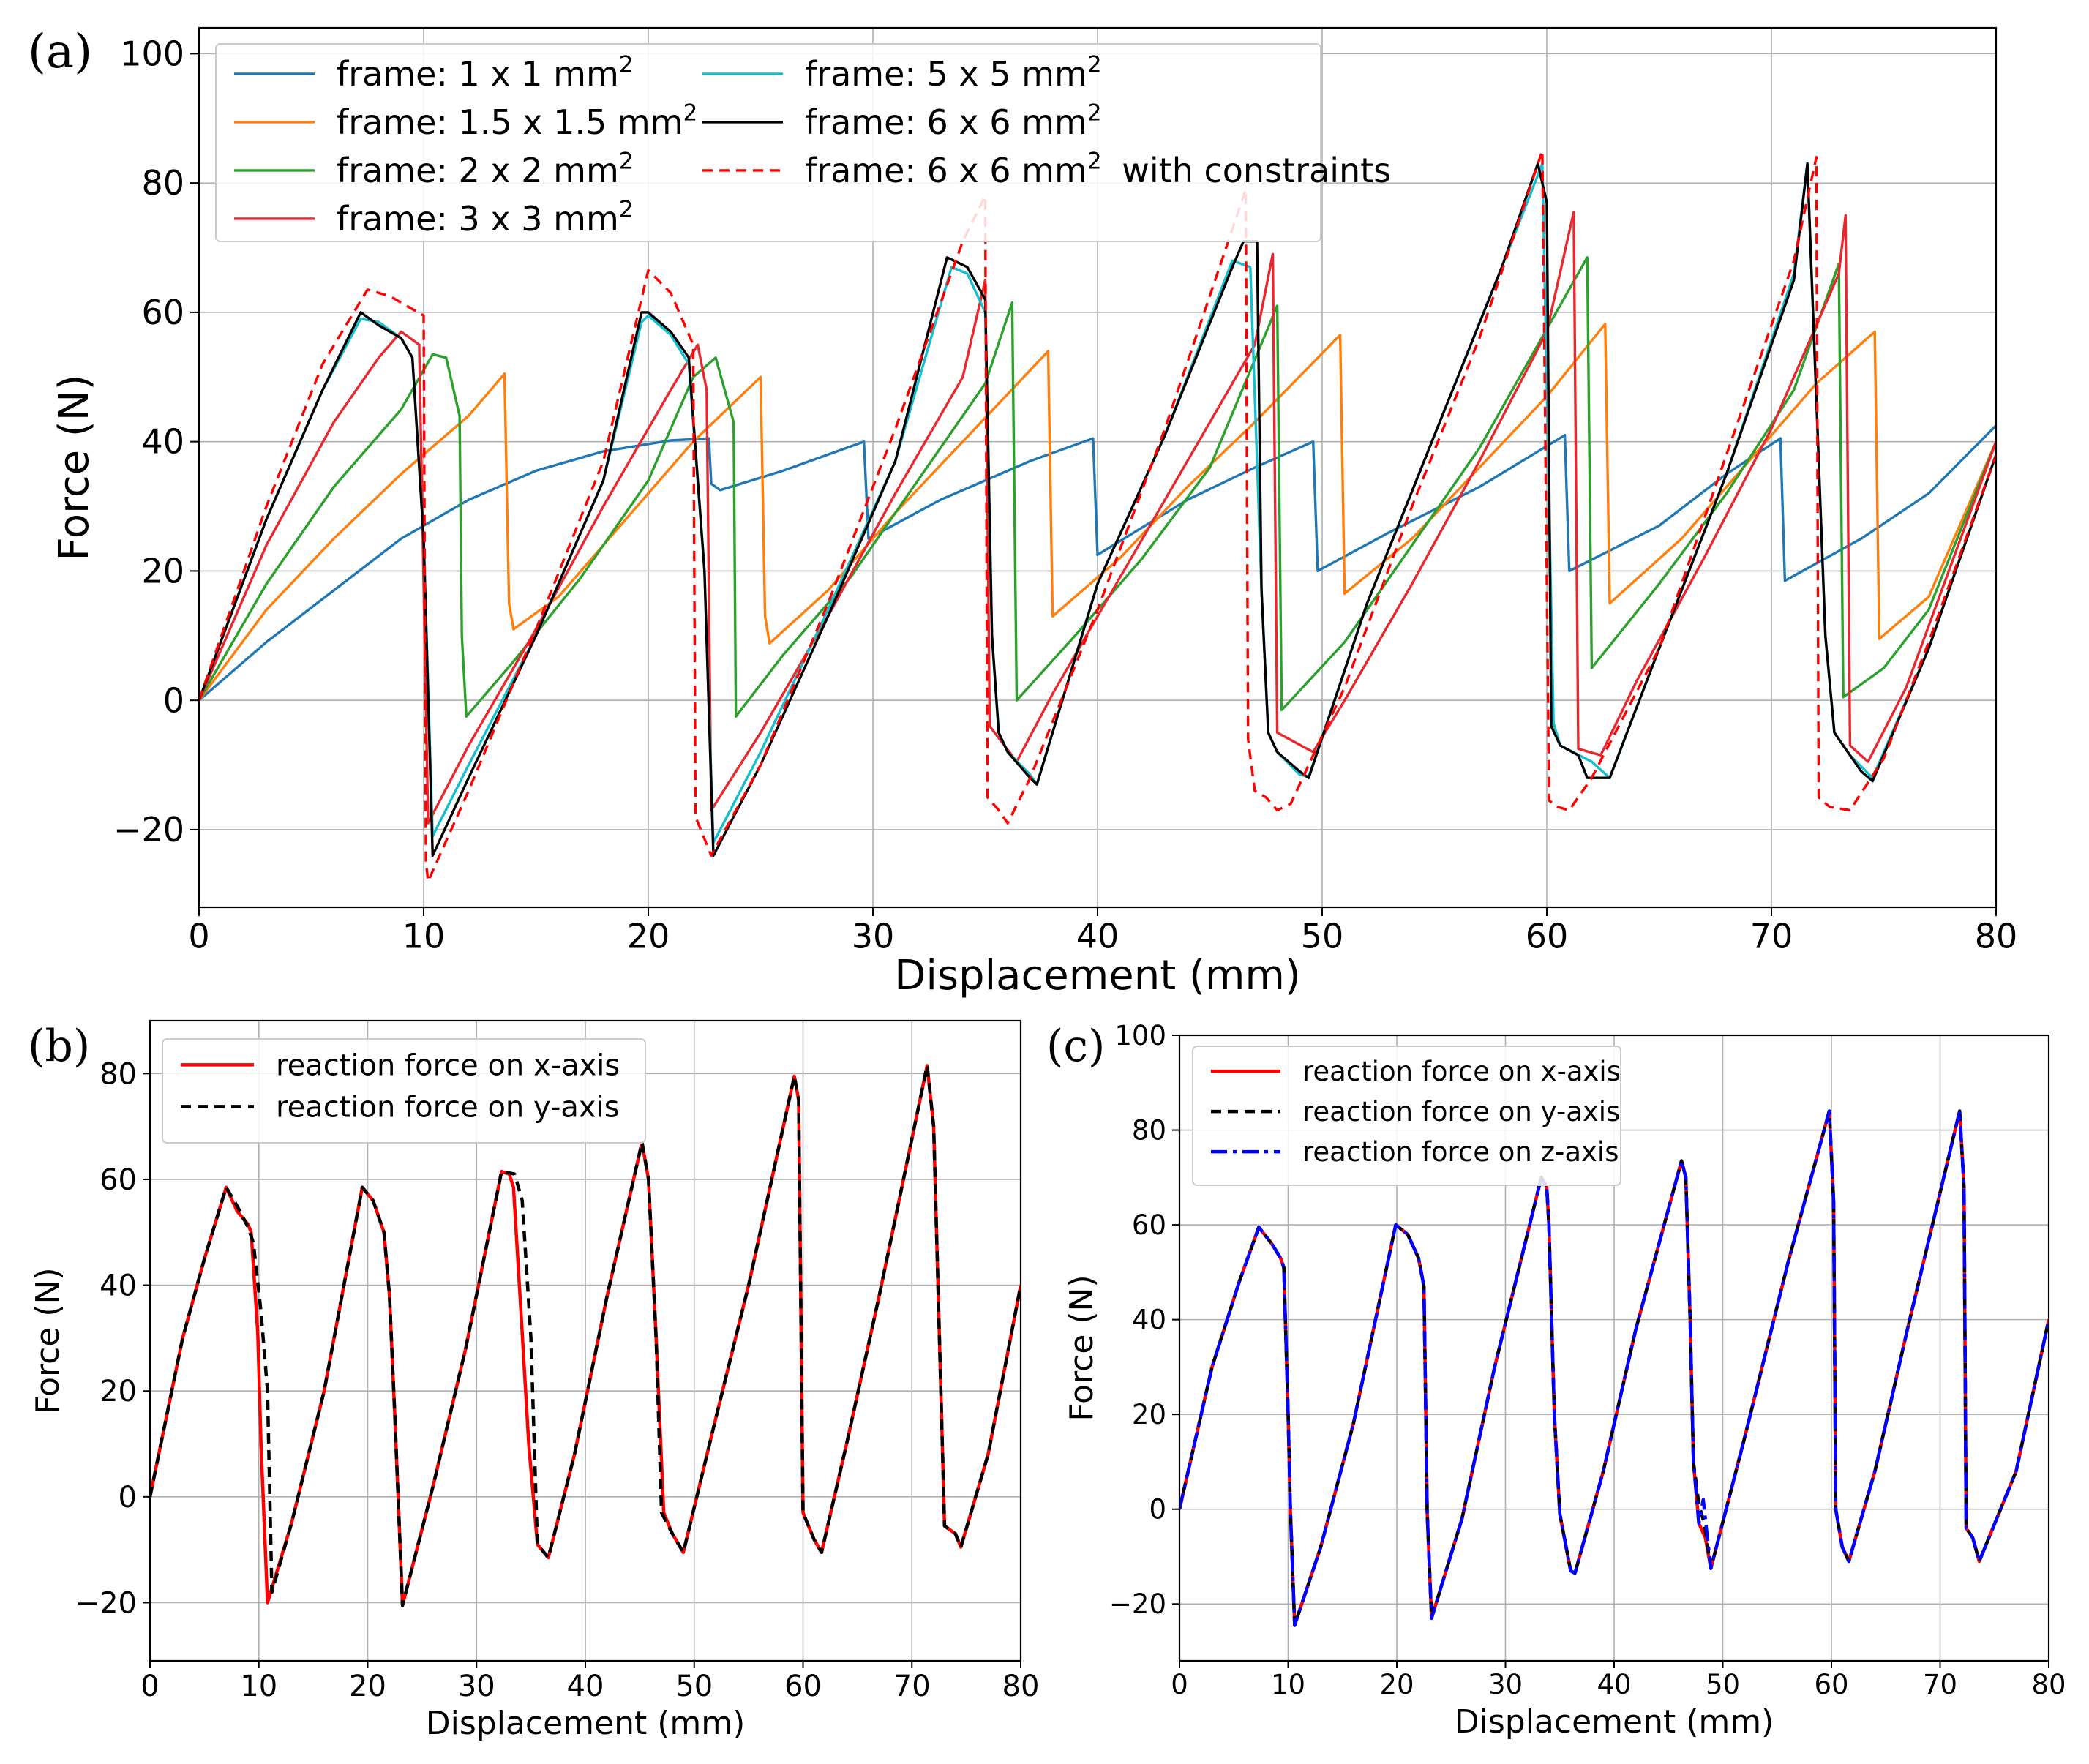 This screenshot has height=1764, width=2089. What do you see at coordinates (1098, 170) in the screenshot?
I see `legend-label-7: frame: 6 x 6 mm2 with constraints` at bounding box center [1098, 170].